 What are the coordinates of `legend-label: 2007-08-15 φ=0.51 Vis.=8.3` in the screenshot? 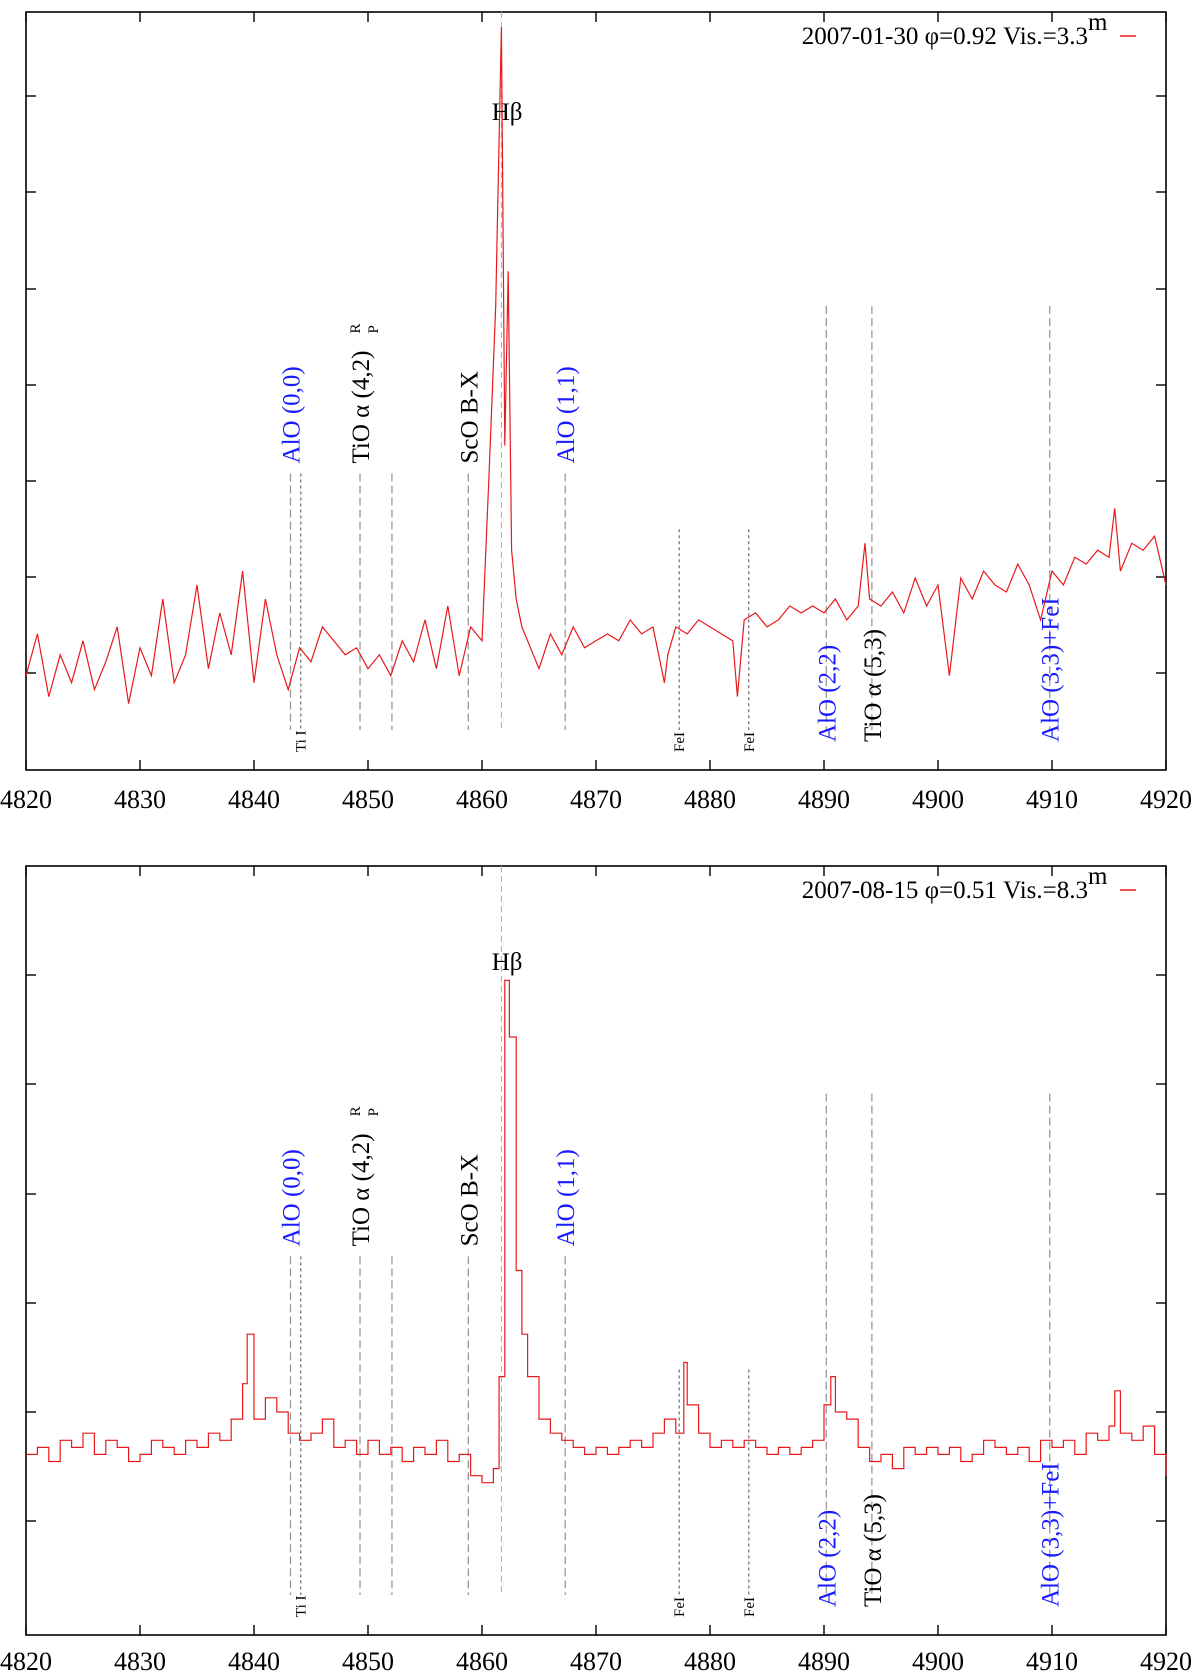 It's located at (945, 890).